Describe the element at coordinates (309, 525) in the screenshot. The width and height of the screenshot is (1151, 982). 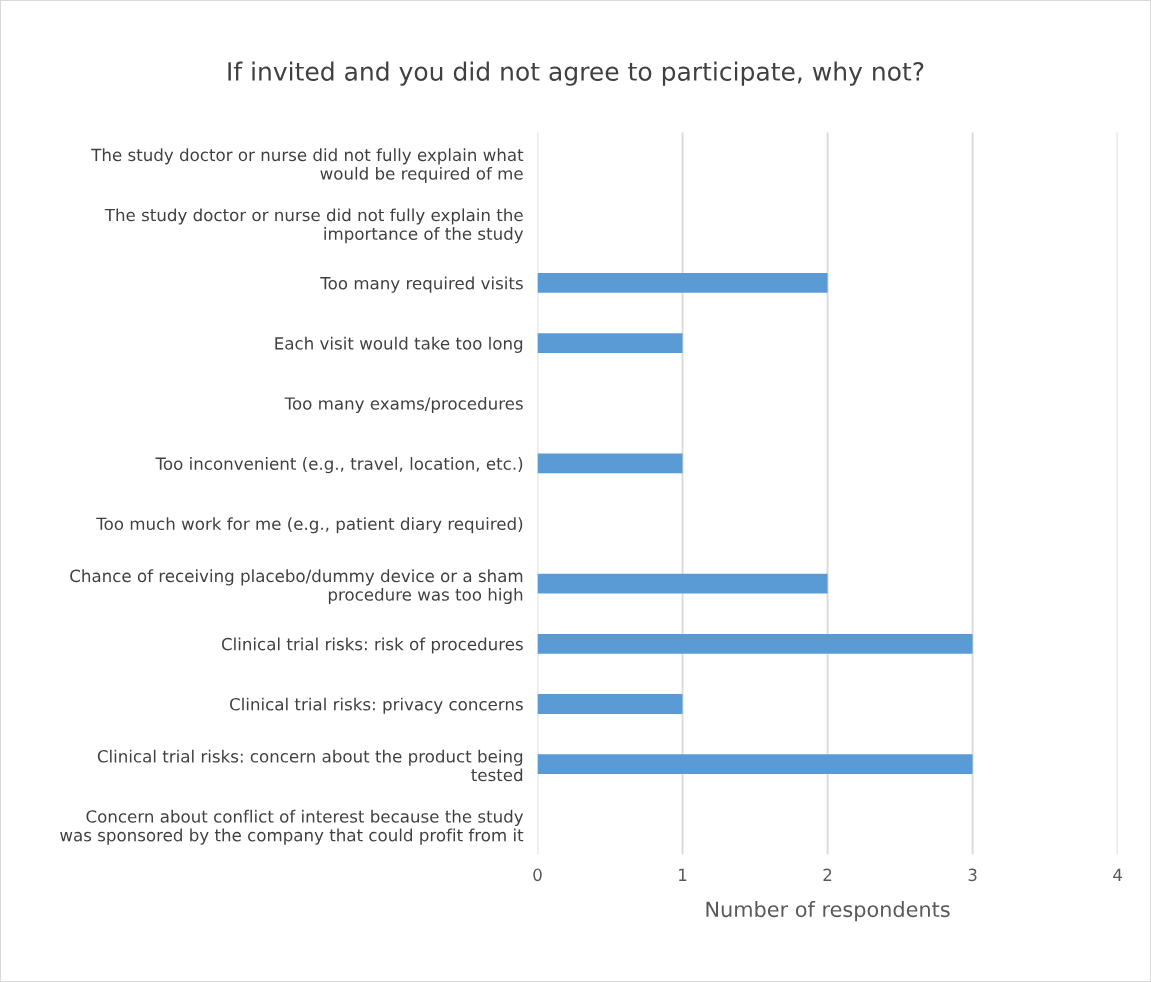
I see `y-tick-label: Too much work for me (e.g., patient diary required)` at that location.